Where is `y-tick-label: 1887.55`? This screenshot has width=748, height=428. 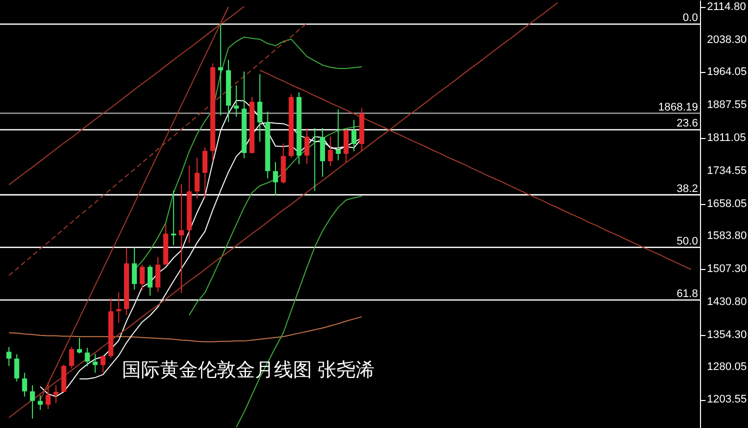 y-tick-label: 1887.55 is located at coordinates (727, 104).